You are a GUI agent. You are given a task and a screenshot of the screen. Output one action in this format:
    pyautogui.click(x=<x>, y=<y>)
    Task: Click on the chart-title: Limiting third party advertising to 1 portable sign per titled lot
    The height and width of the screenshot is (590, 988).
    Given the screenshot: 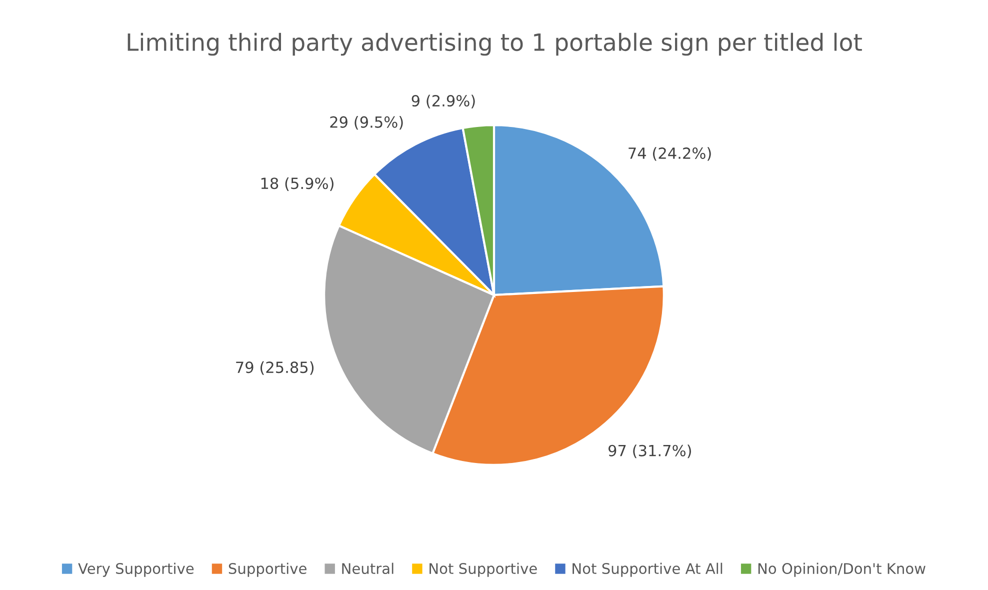 What is the action you would take?
    pyautogui.click(x=495, y=44)
    